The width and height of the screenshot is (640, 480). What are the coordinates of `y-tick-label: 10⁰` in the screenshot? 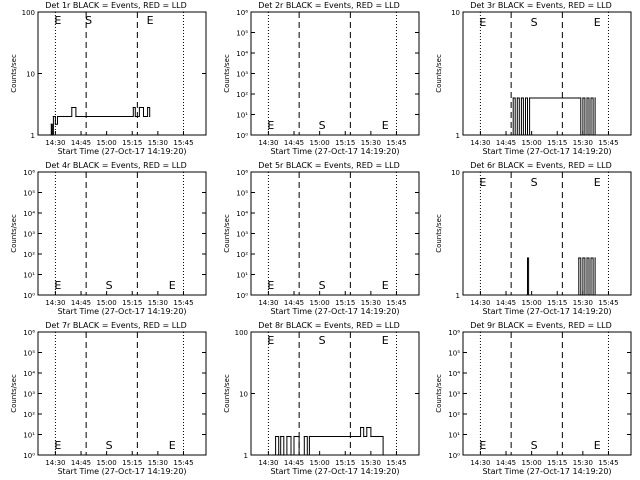 It's located at (242, 296).